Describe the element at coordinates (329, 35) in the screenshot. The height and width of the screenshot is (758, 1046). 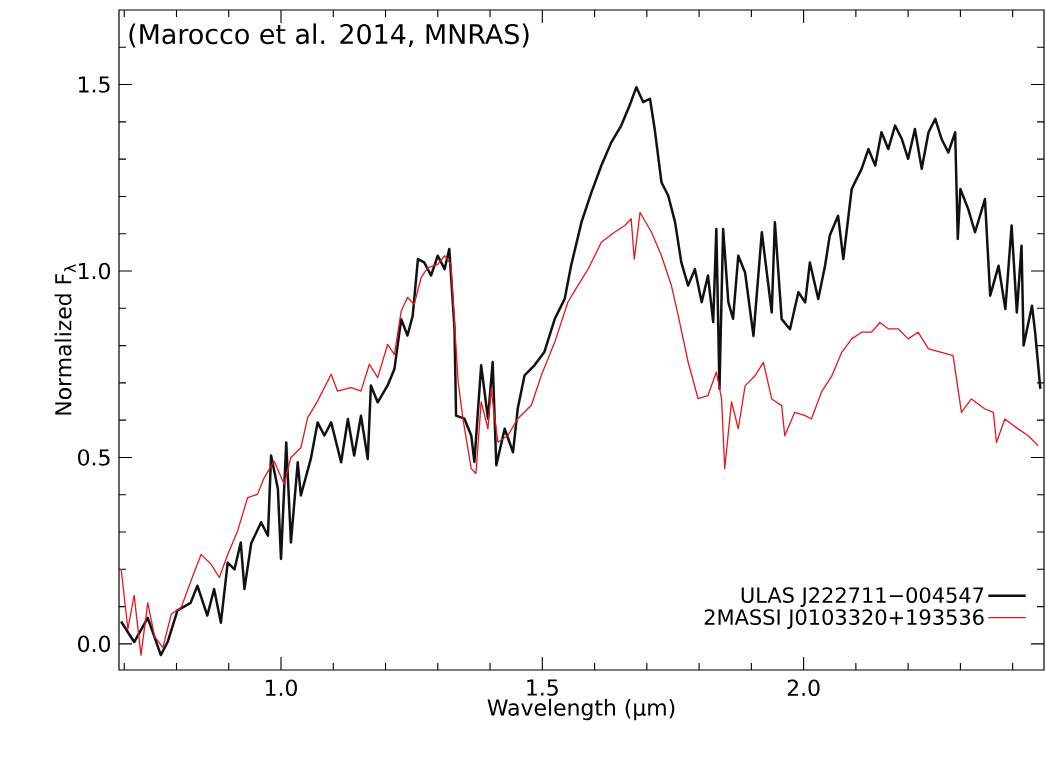
I see `annotation: (Marocco et al. 2014, MNRAS)` at that location.